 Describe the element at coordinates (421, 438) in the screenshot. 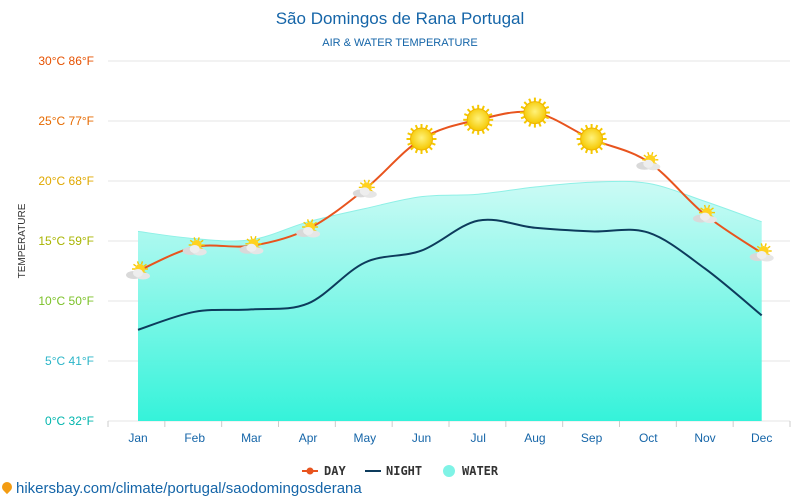

I see `x-tick-label: Jun` at that location.